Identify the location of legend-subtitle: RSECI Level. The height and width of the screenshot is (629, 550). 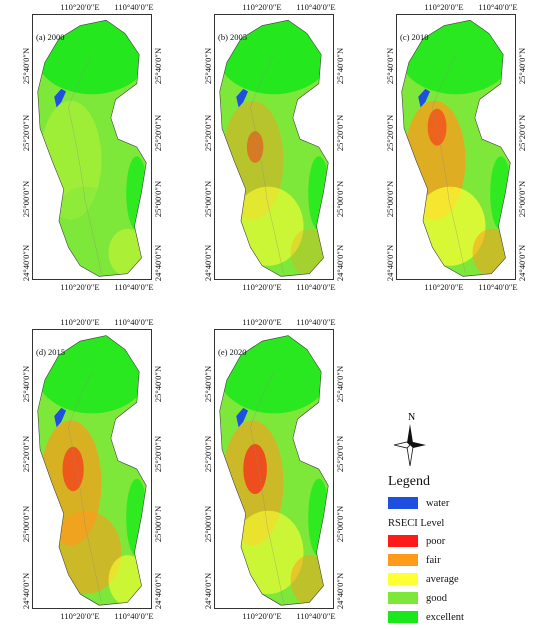
(416, 523).